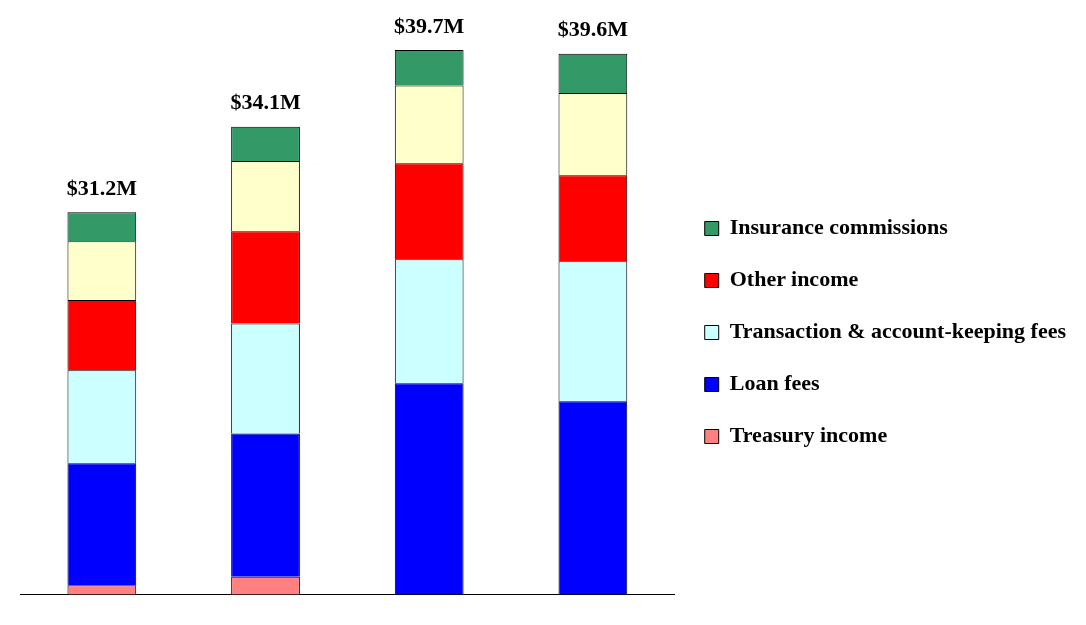 Image resolution: width=1086 pixels, height=625 pixels. What do you see at coordinates (839, 227) in the screenshot?
I see `legend-label: Insurance commissions` at bounding box center [839, 227].